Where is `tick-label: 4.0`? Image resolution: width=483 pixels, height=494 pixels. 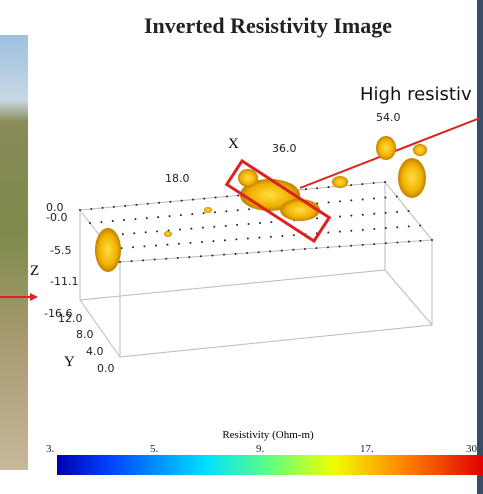
tick-label: 4.0 is located at coordinates (95, 351).